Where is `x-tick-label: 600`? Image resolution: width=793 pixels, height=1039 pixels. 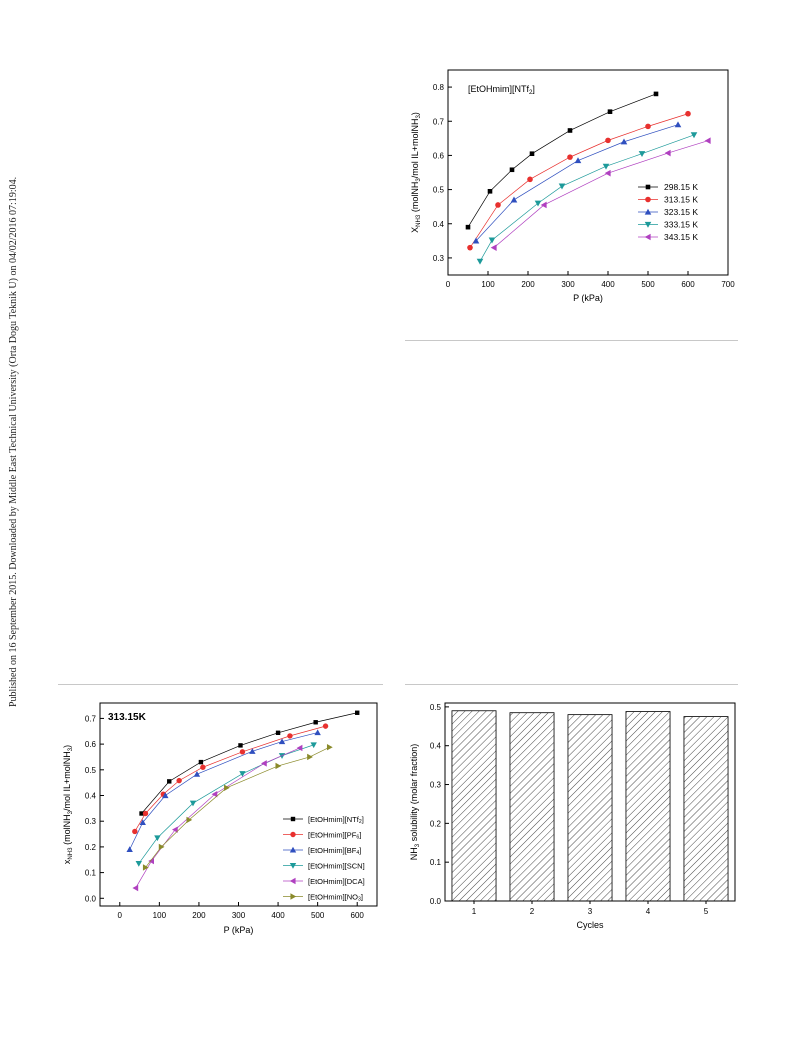
x-tick-label: 600 is located at coordinates (688, 284).